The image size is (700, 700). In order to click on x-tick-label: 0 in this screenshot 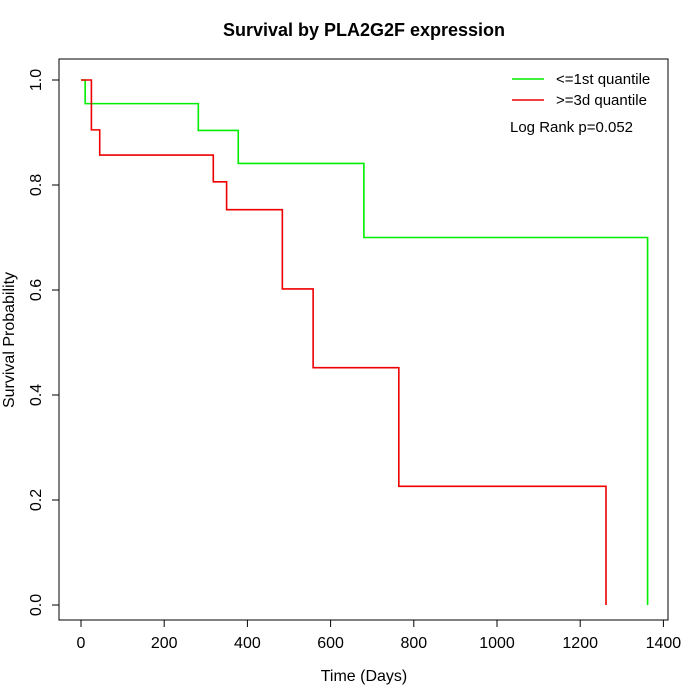, I will do `click(81, 643)`.